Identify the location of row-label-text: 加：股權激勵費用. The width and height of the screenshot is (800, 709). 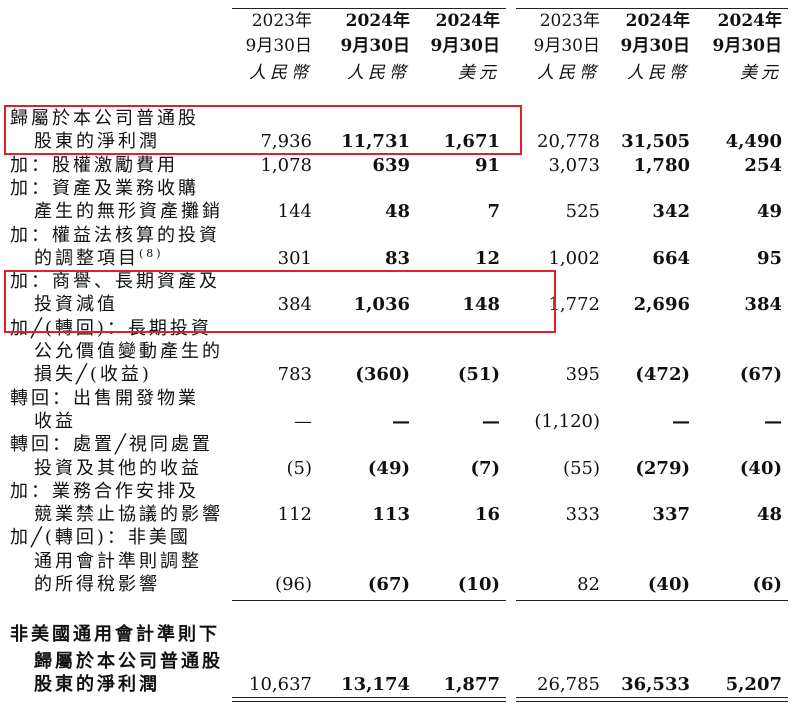
(94, 165).